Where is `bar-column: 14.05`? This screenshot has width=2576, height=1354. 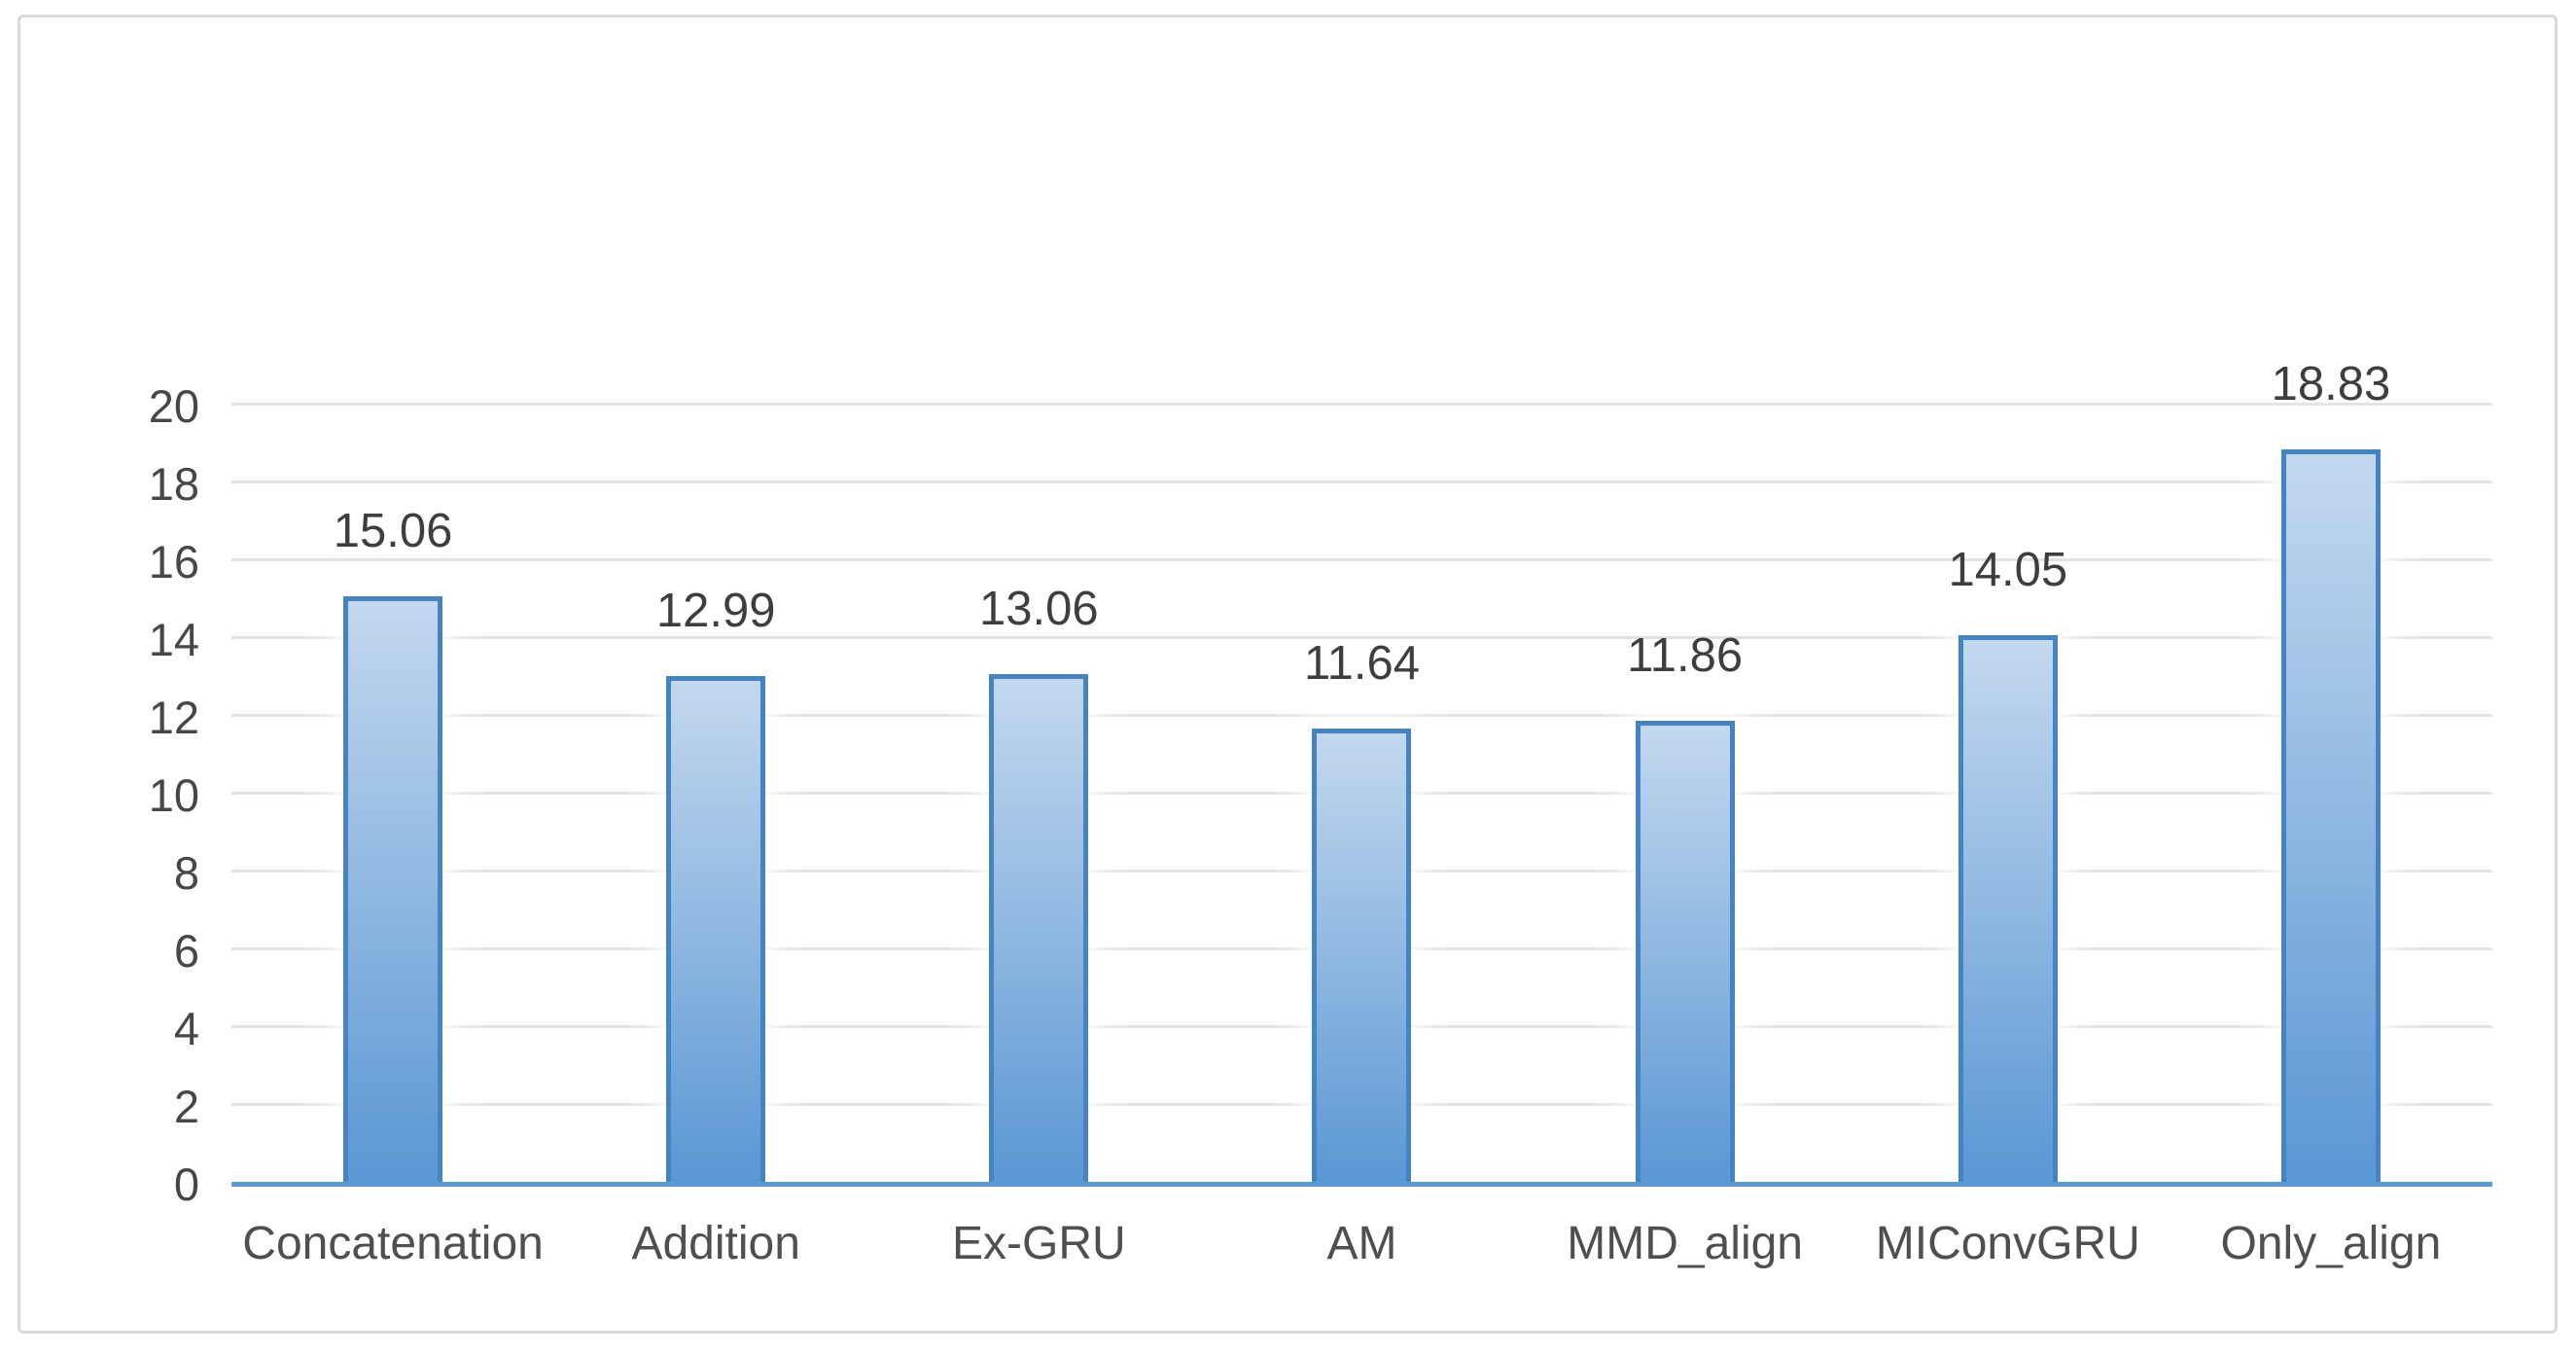
bar-column: 14.05 is located at coordinates (2008, 793).